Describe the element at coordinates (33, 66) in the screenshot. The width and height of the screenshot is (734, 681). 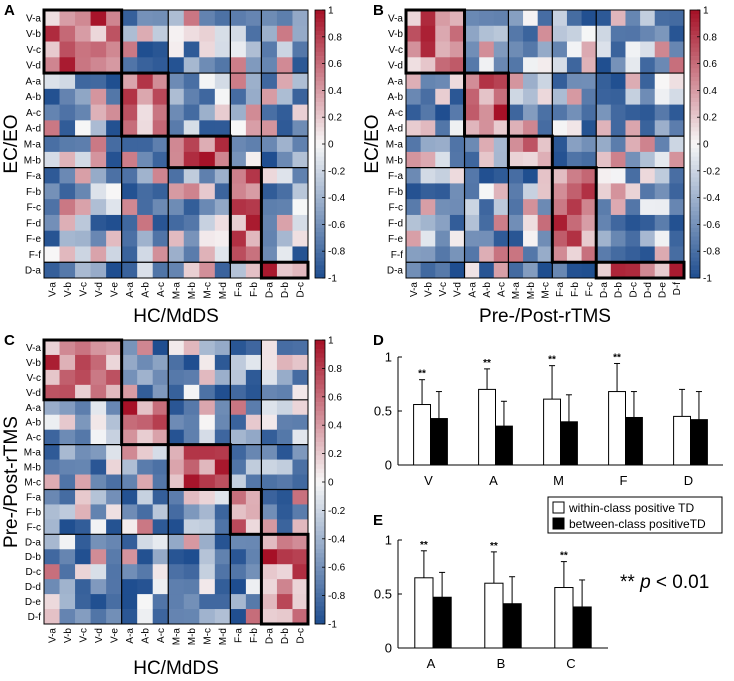
I see `row-label: V-d` at that location.